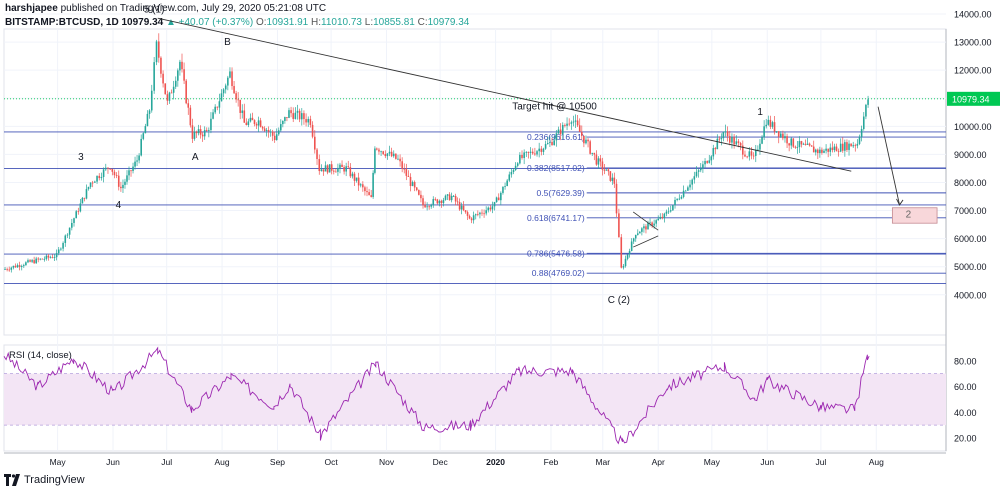 This screenshot has width=1000, height=493. I want to click on wedge-line-upper, so click(645, 221).